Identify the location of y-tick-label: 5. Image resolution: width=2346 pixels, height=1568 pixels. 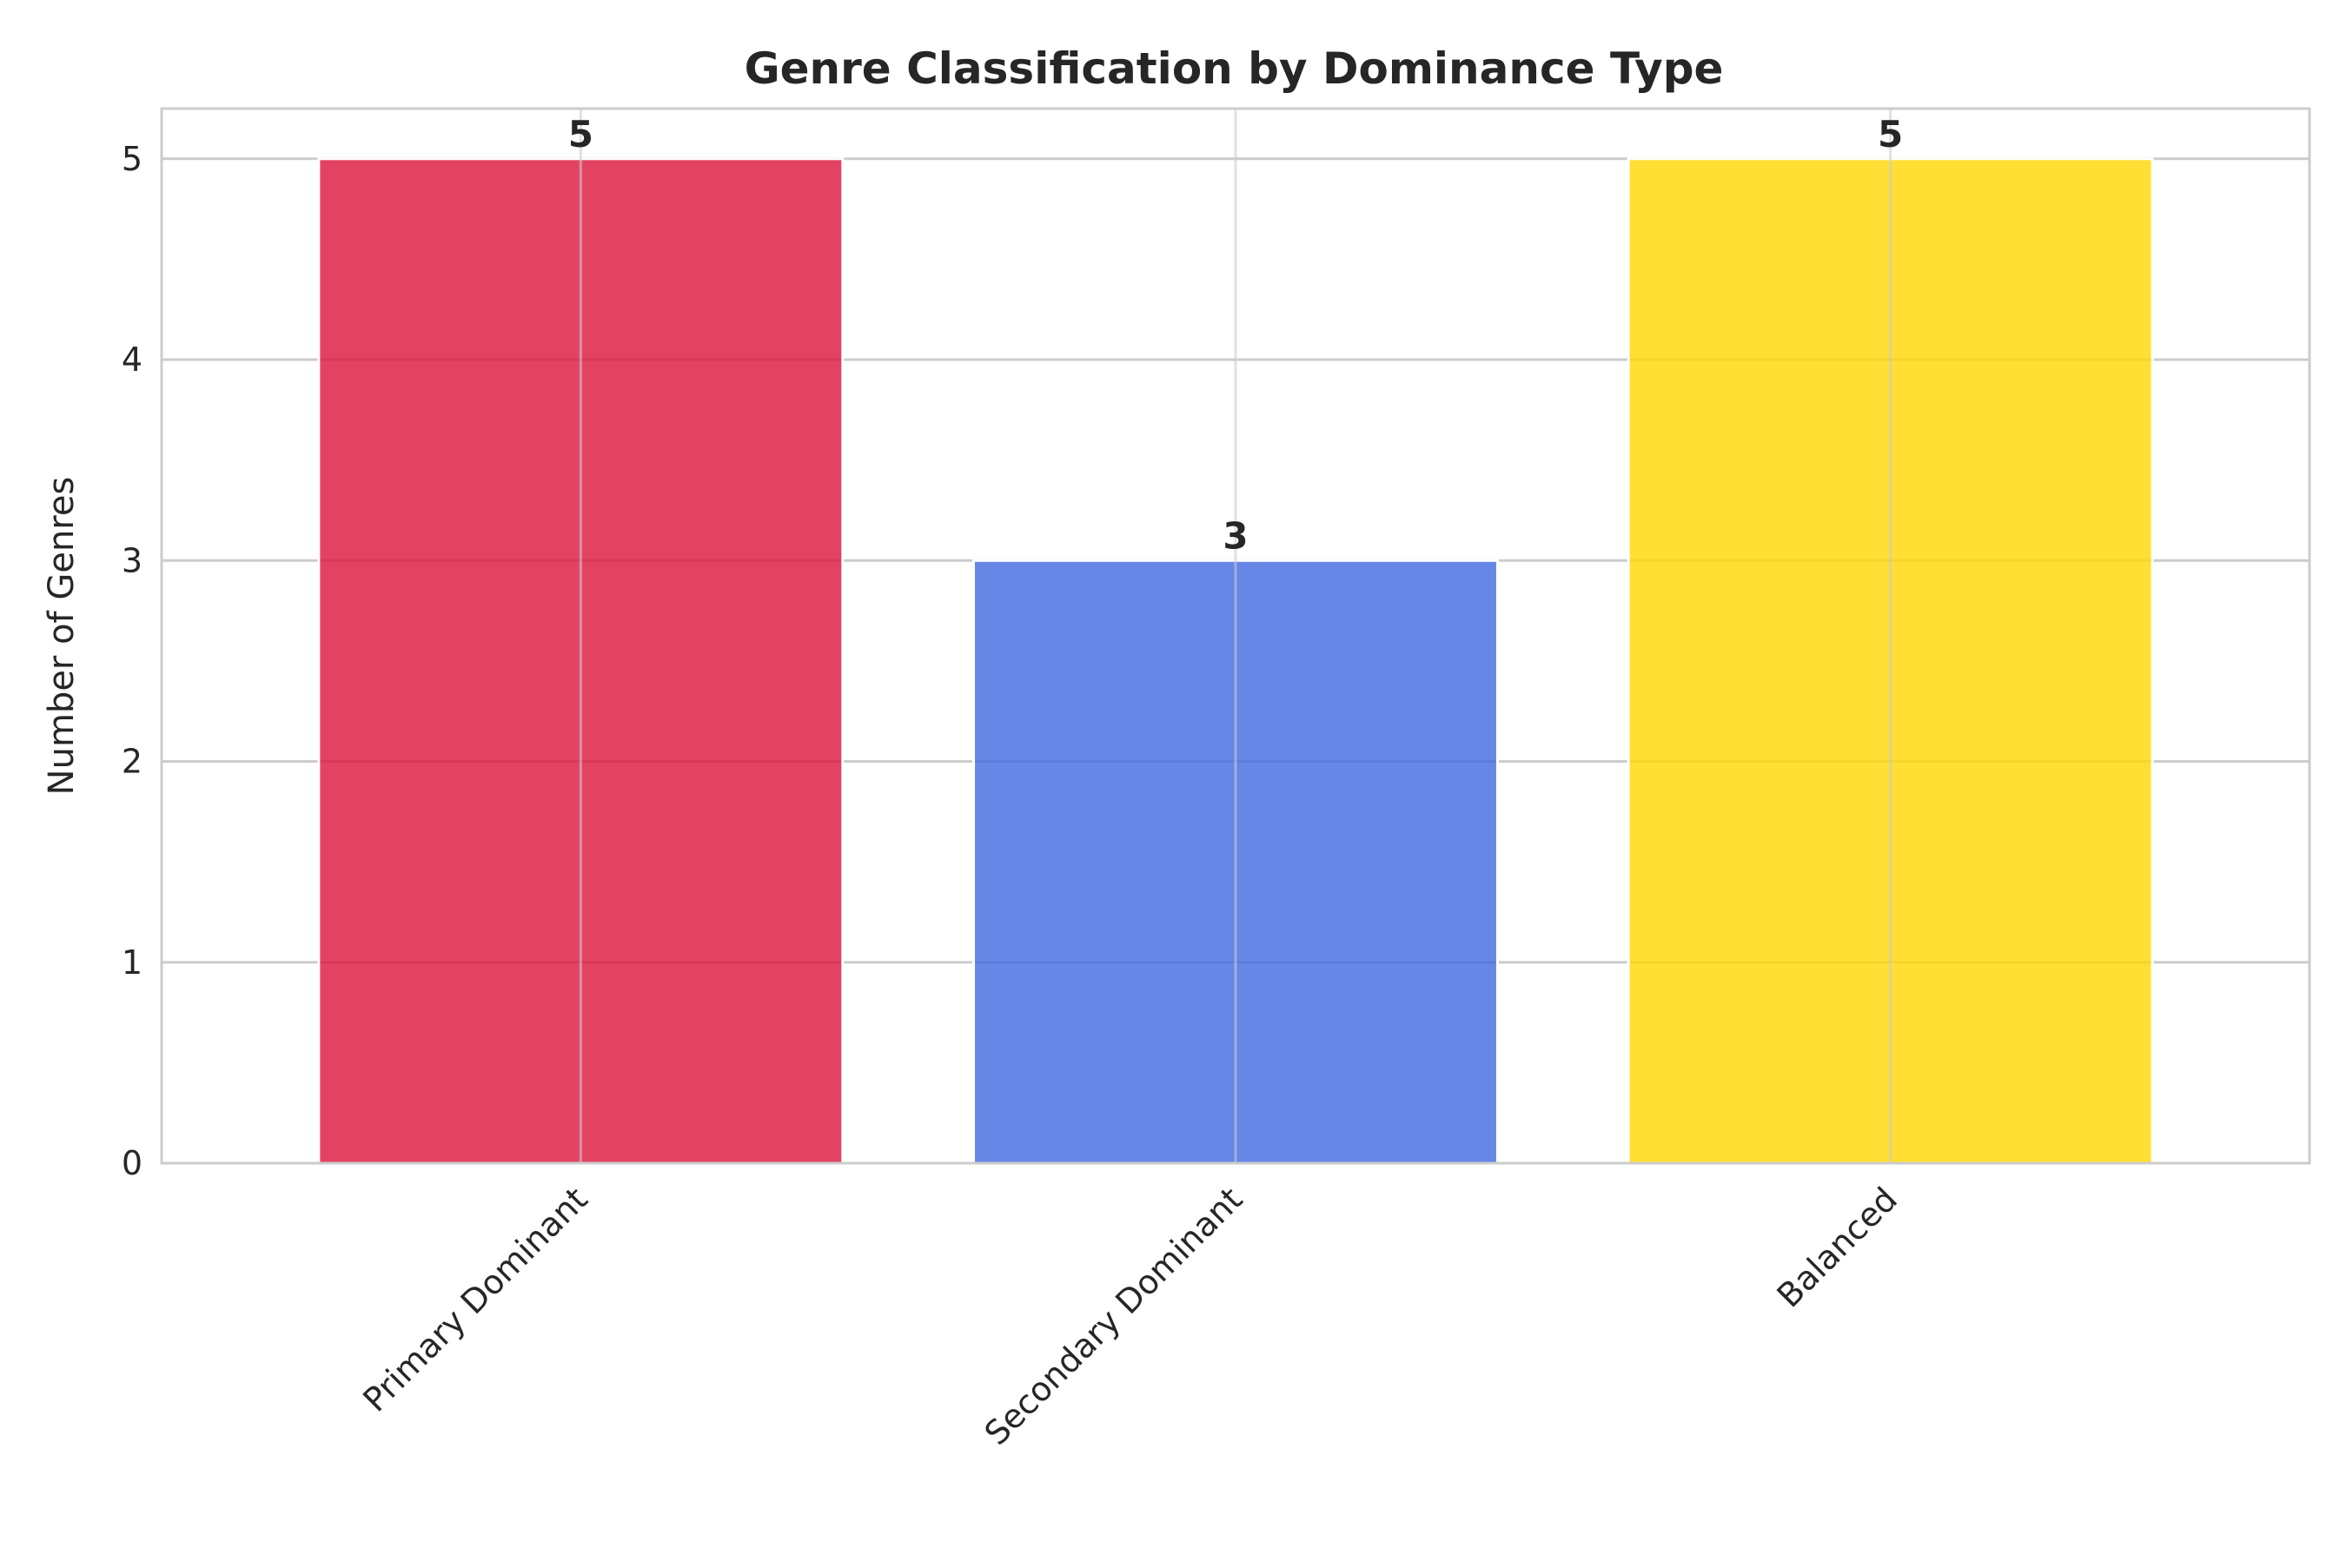
(132, 159).